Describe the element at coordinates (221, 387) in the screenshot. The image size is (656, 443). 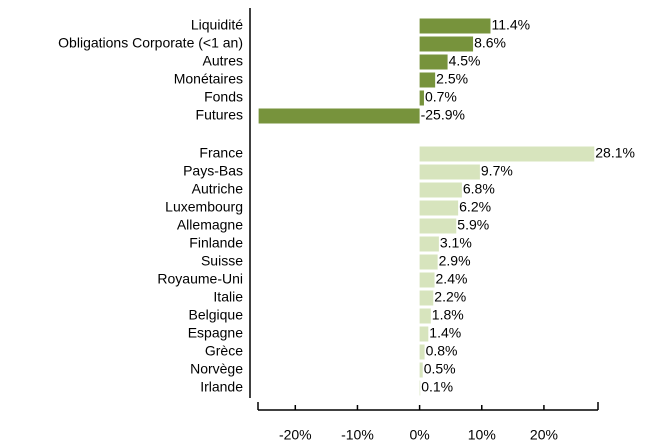
I see `category-label: Irlande` at that location.